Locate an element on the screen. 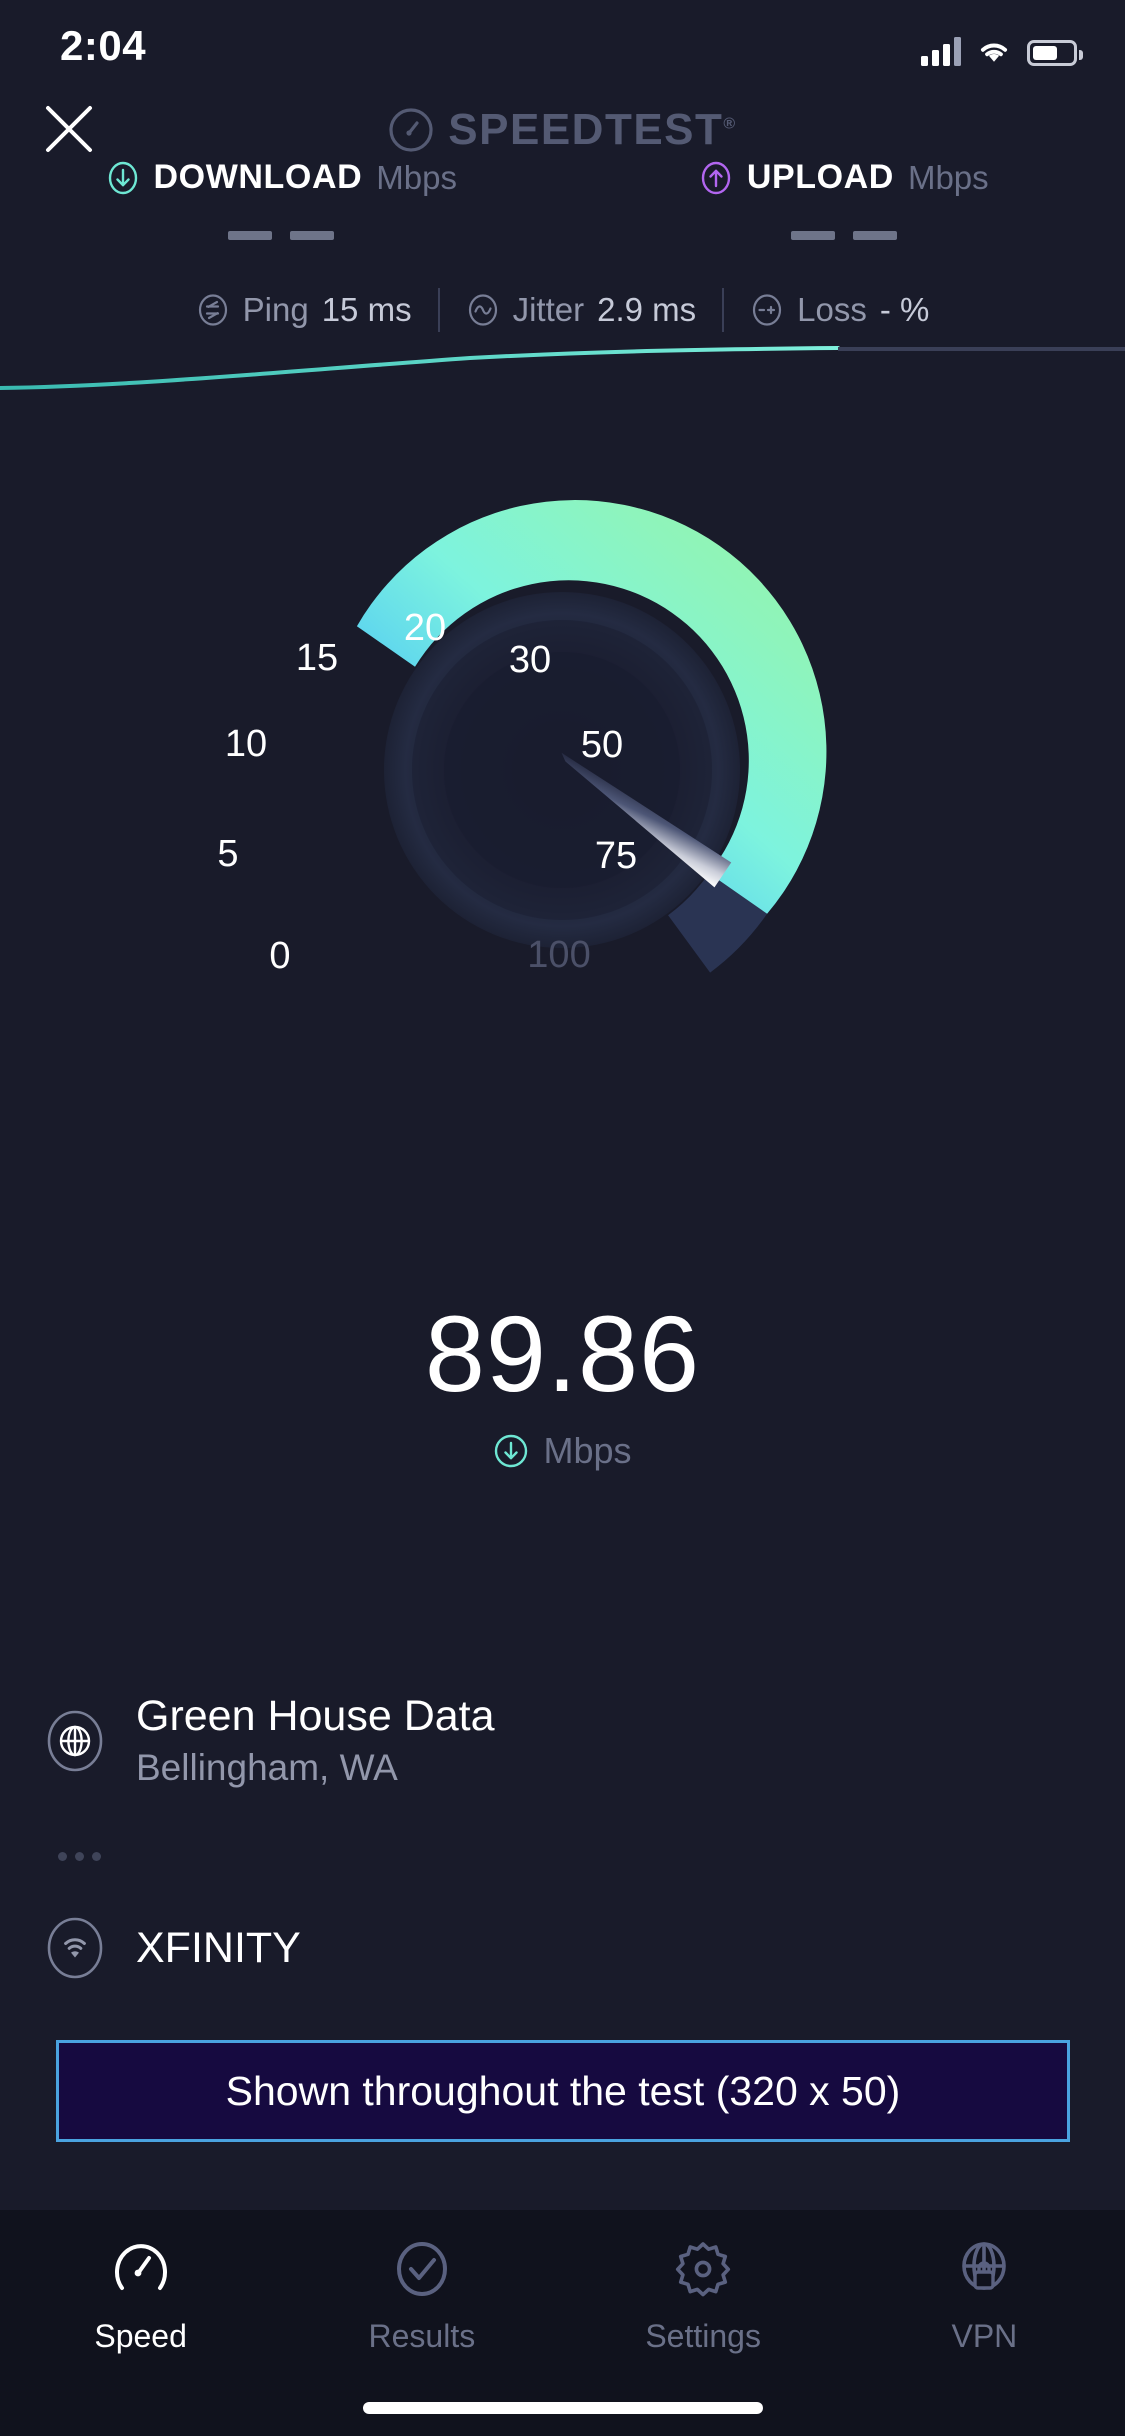 The width and height of the screenshot is (1125, 2436). speed-value: 89.86 is located at coordinates (562, 1353).